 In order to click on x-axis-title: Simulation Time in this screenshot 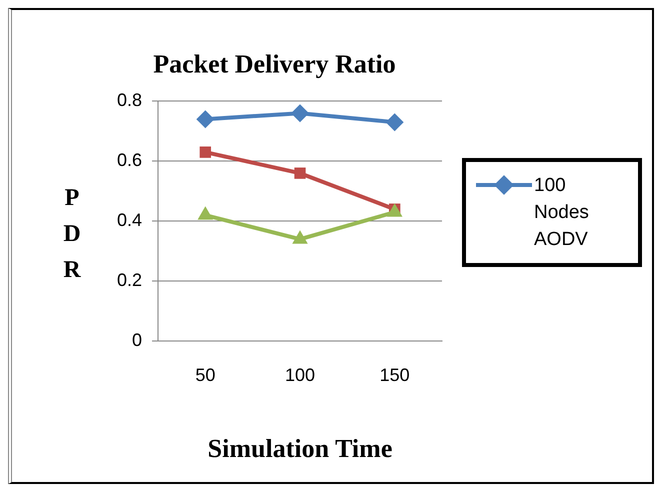, I will do `click(300, 449)`.